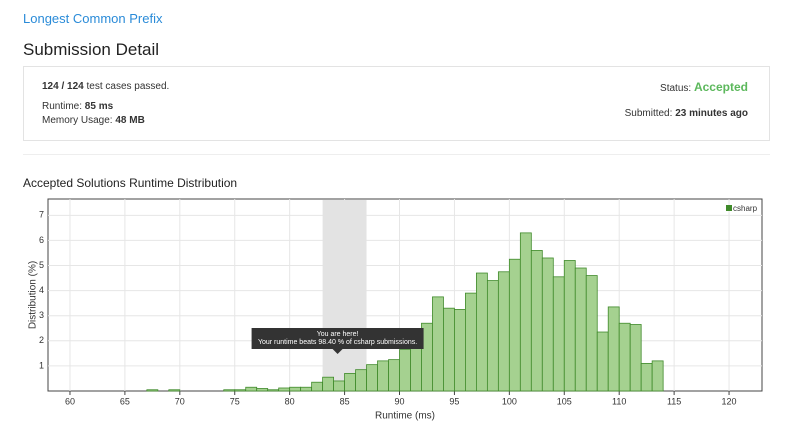 The height and width of the screenshot is (431, 800). I want to click on problem-link: Longest Common Prefix, so click(93, 18).